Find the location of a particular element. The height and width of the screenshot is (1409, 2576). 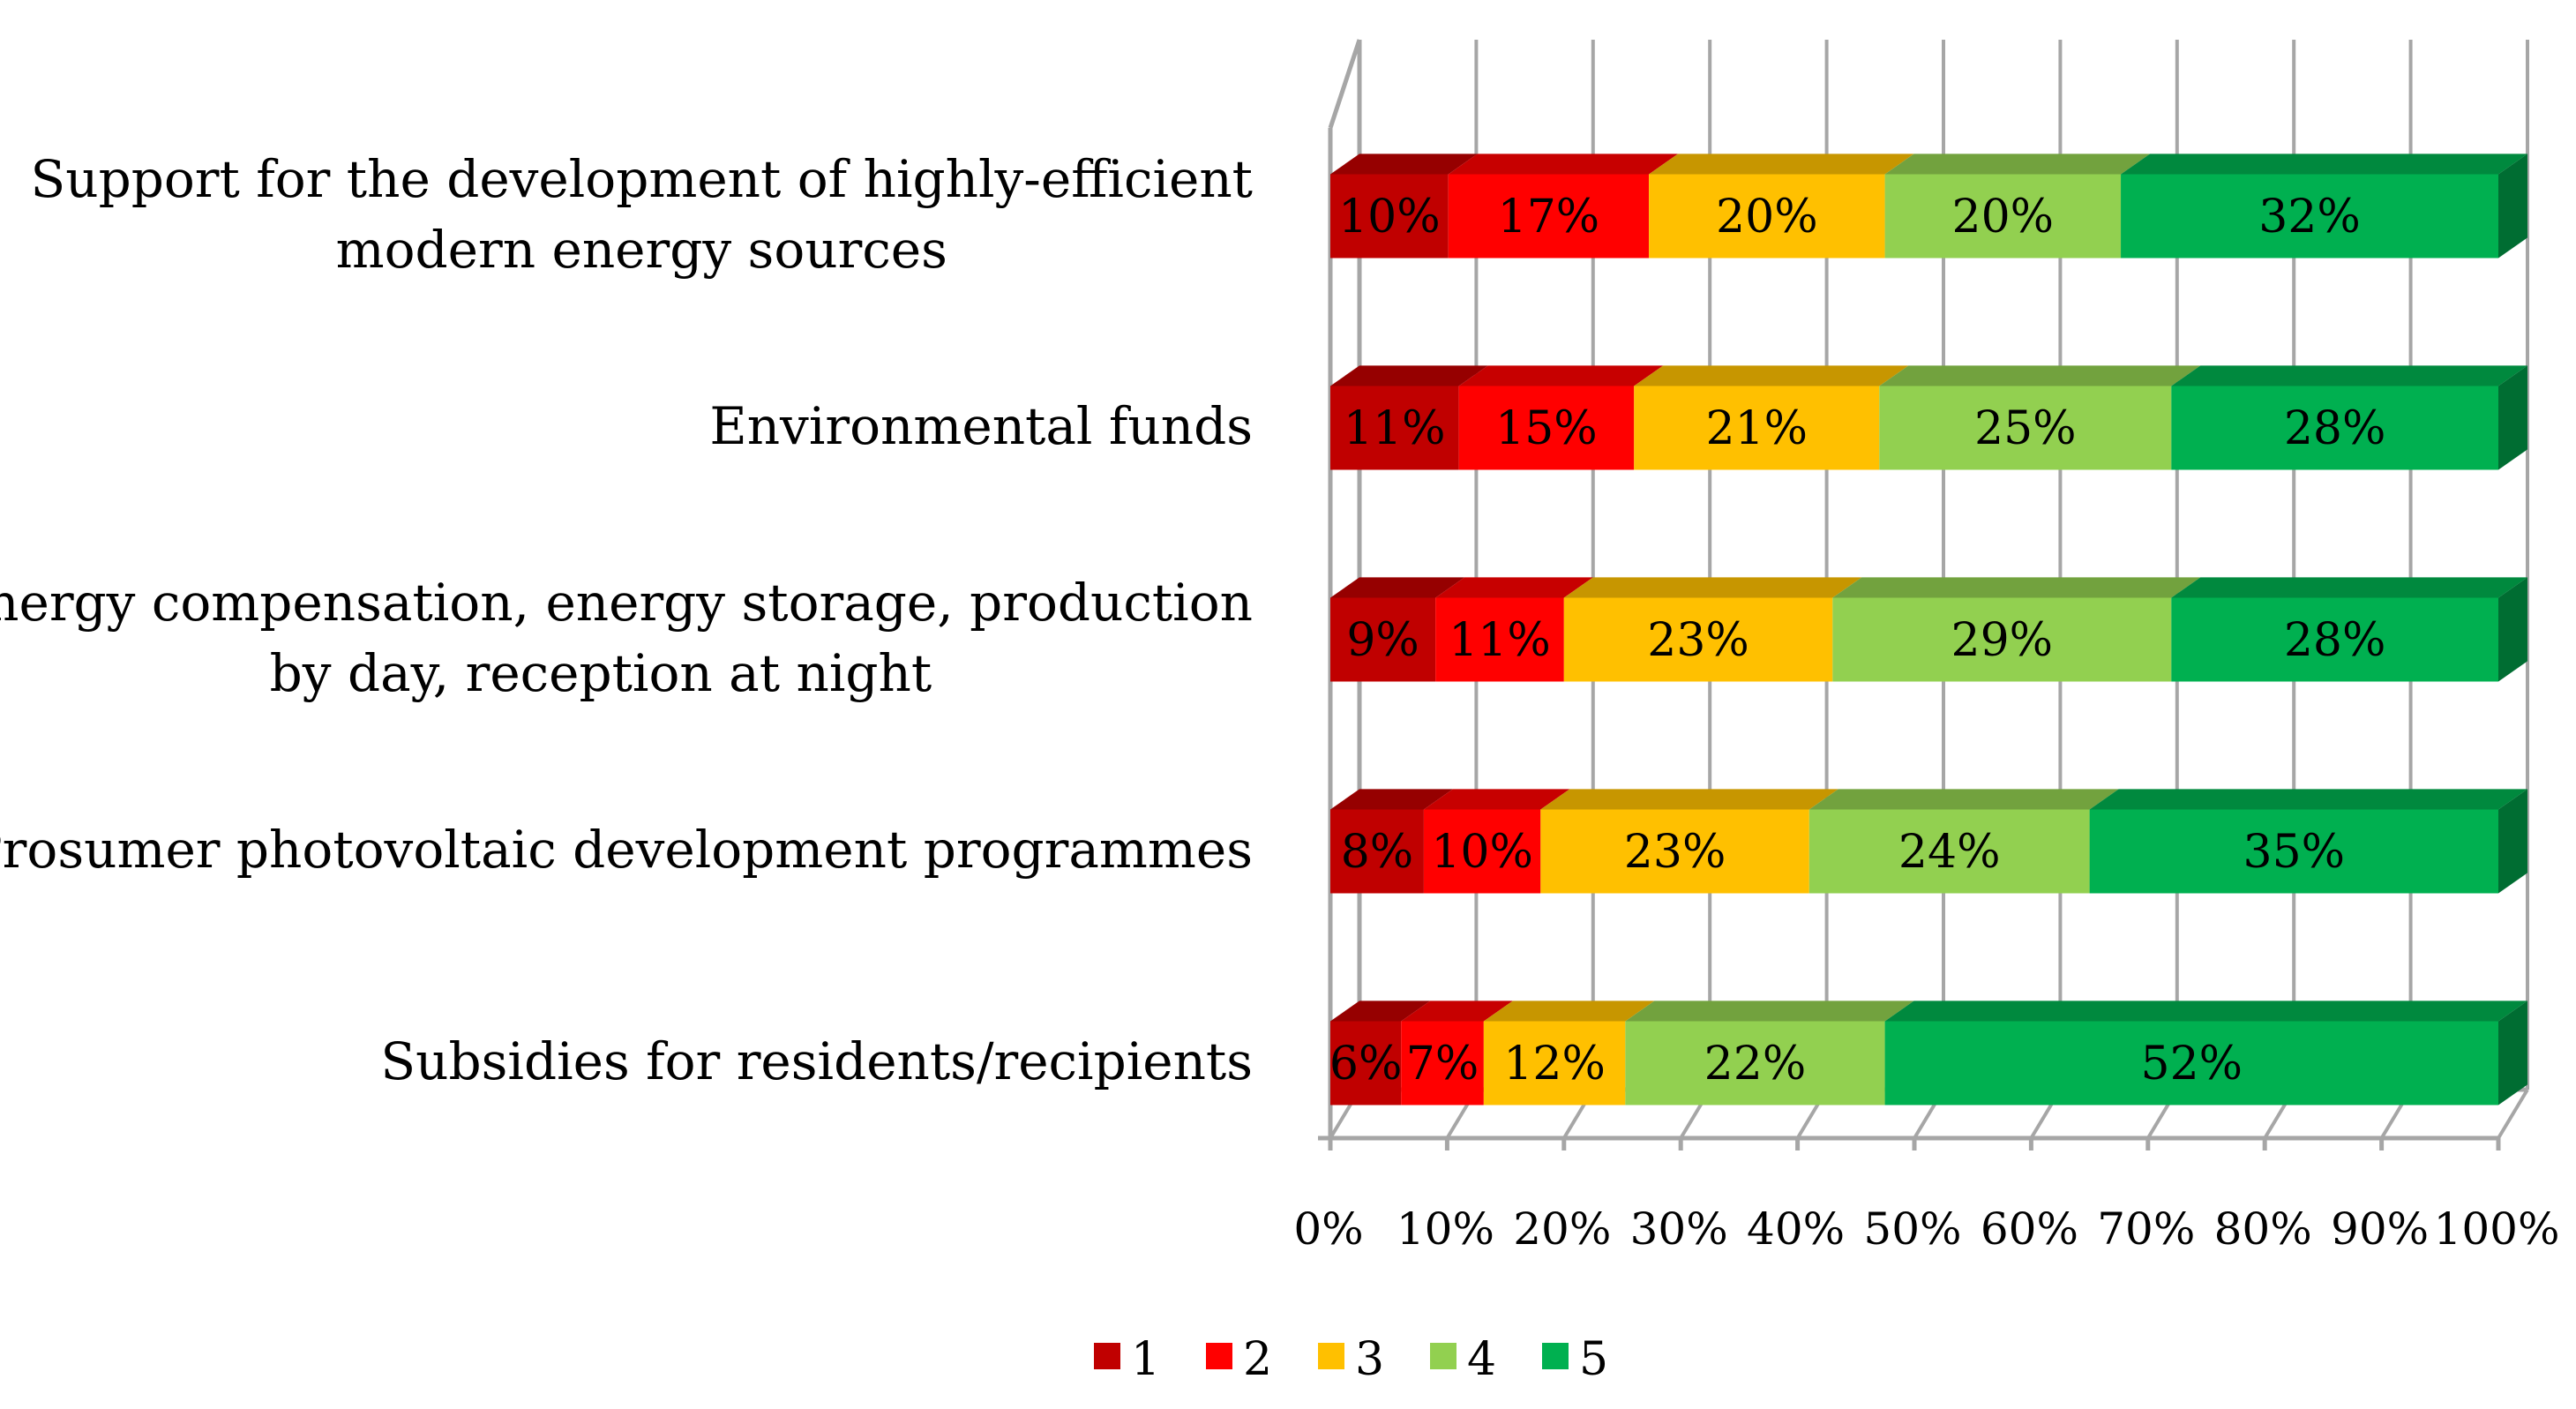

data-label: 8% is located at coordinates (1378, 852).